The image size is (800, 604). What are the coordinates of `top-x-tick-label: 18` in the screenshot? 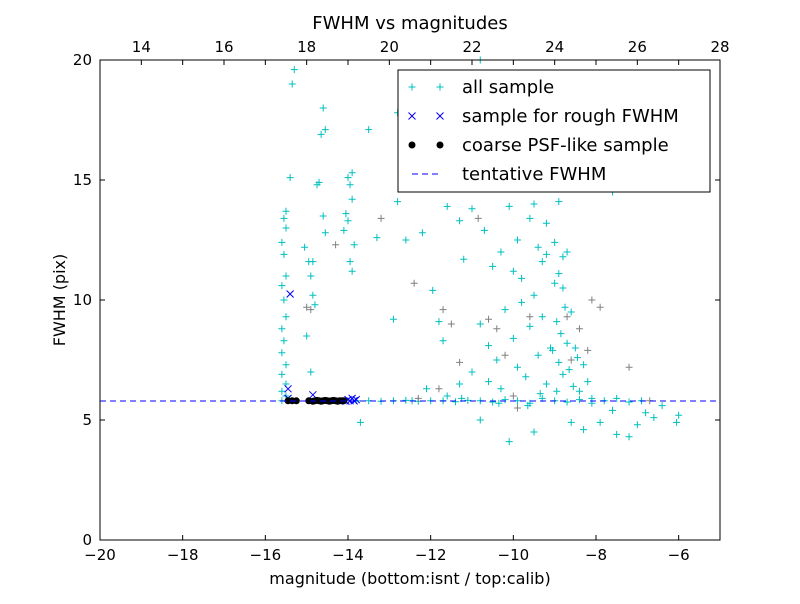 It's located at (306, 47).